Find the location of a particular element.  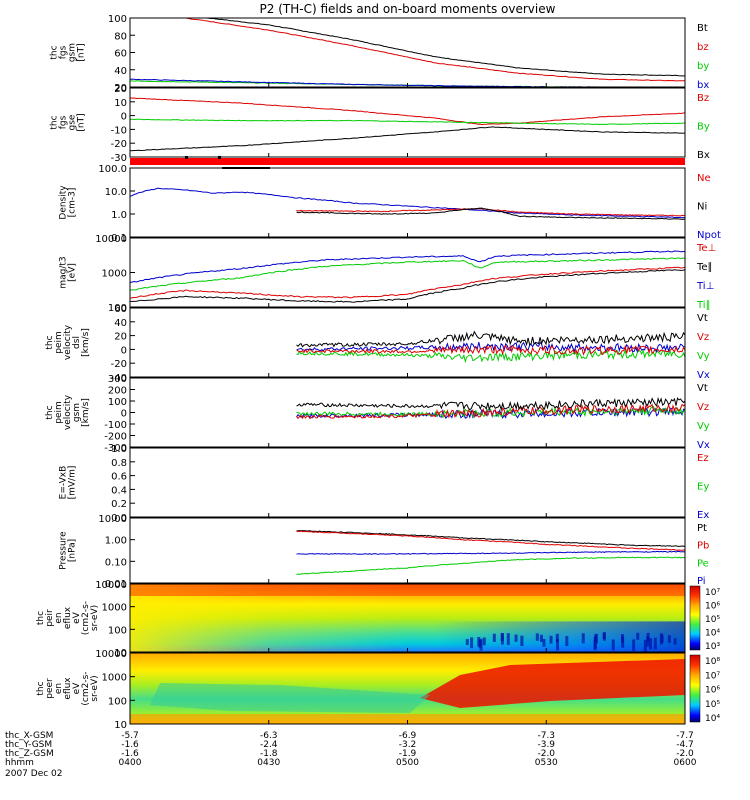

y-axis-label: [eV] is located at coordinates (73, 272).